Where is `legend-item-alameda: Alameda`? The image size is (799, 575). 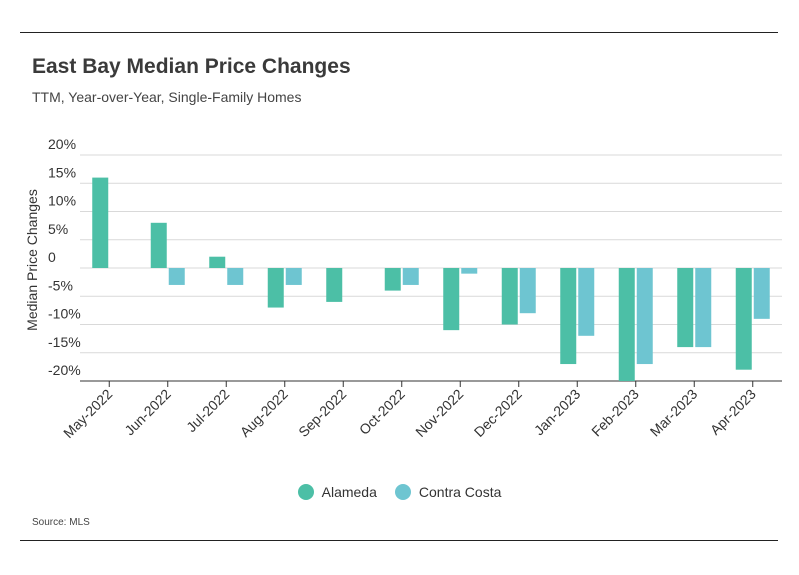 legend-item-alameda: Alameda is located at coordinates (337, 492).